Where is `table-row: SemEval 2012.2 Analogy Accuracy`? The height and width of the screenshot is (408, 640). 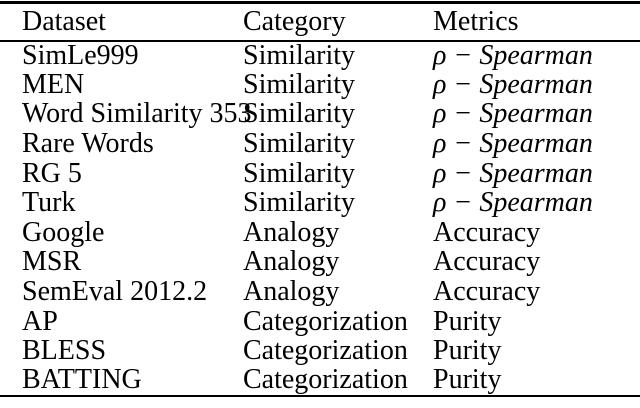
table-row: SemEval 2012.2 Analogy Accuracy is located at coordinates (320, 292).